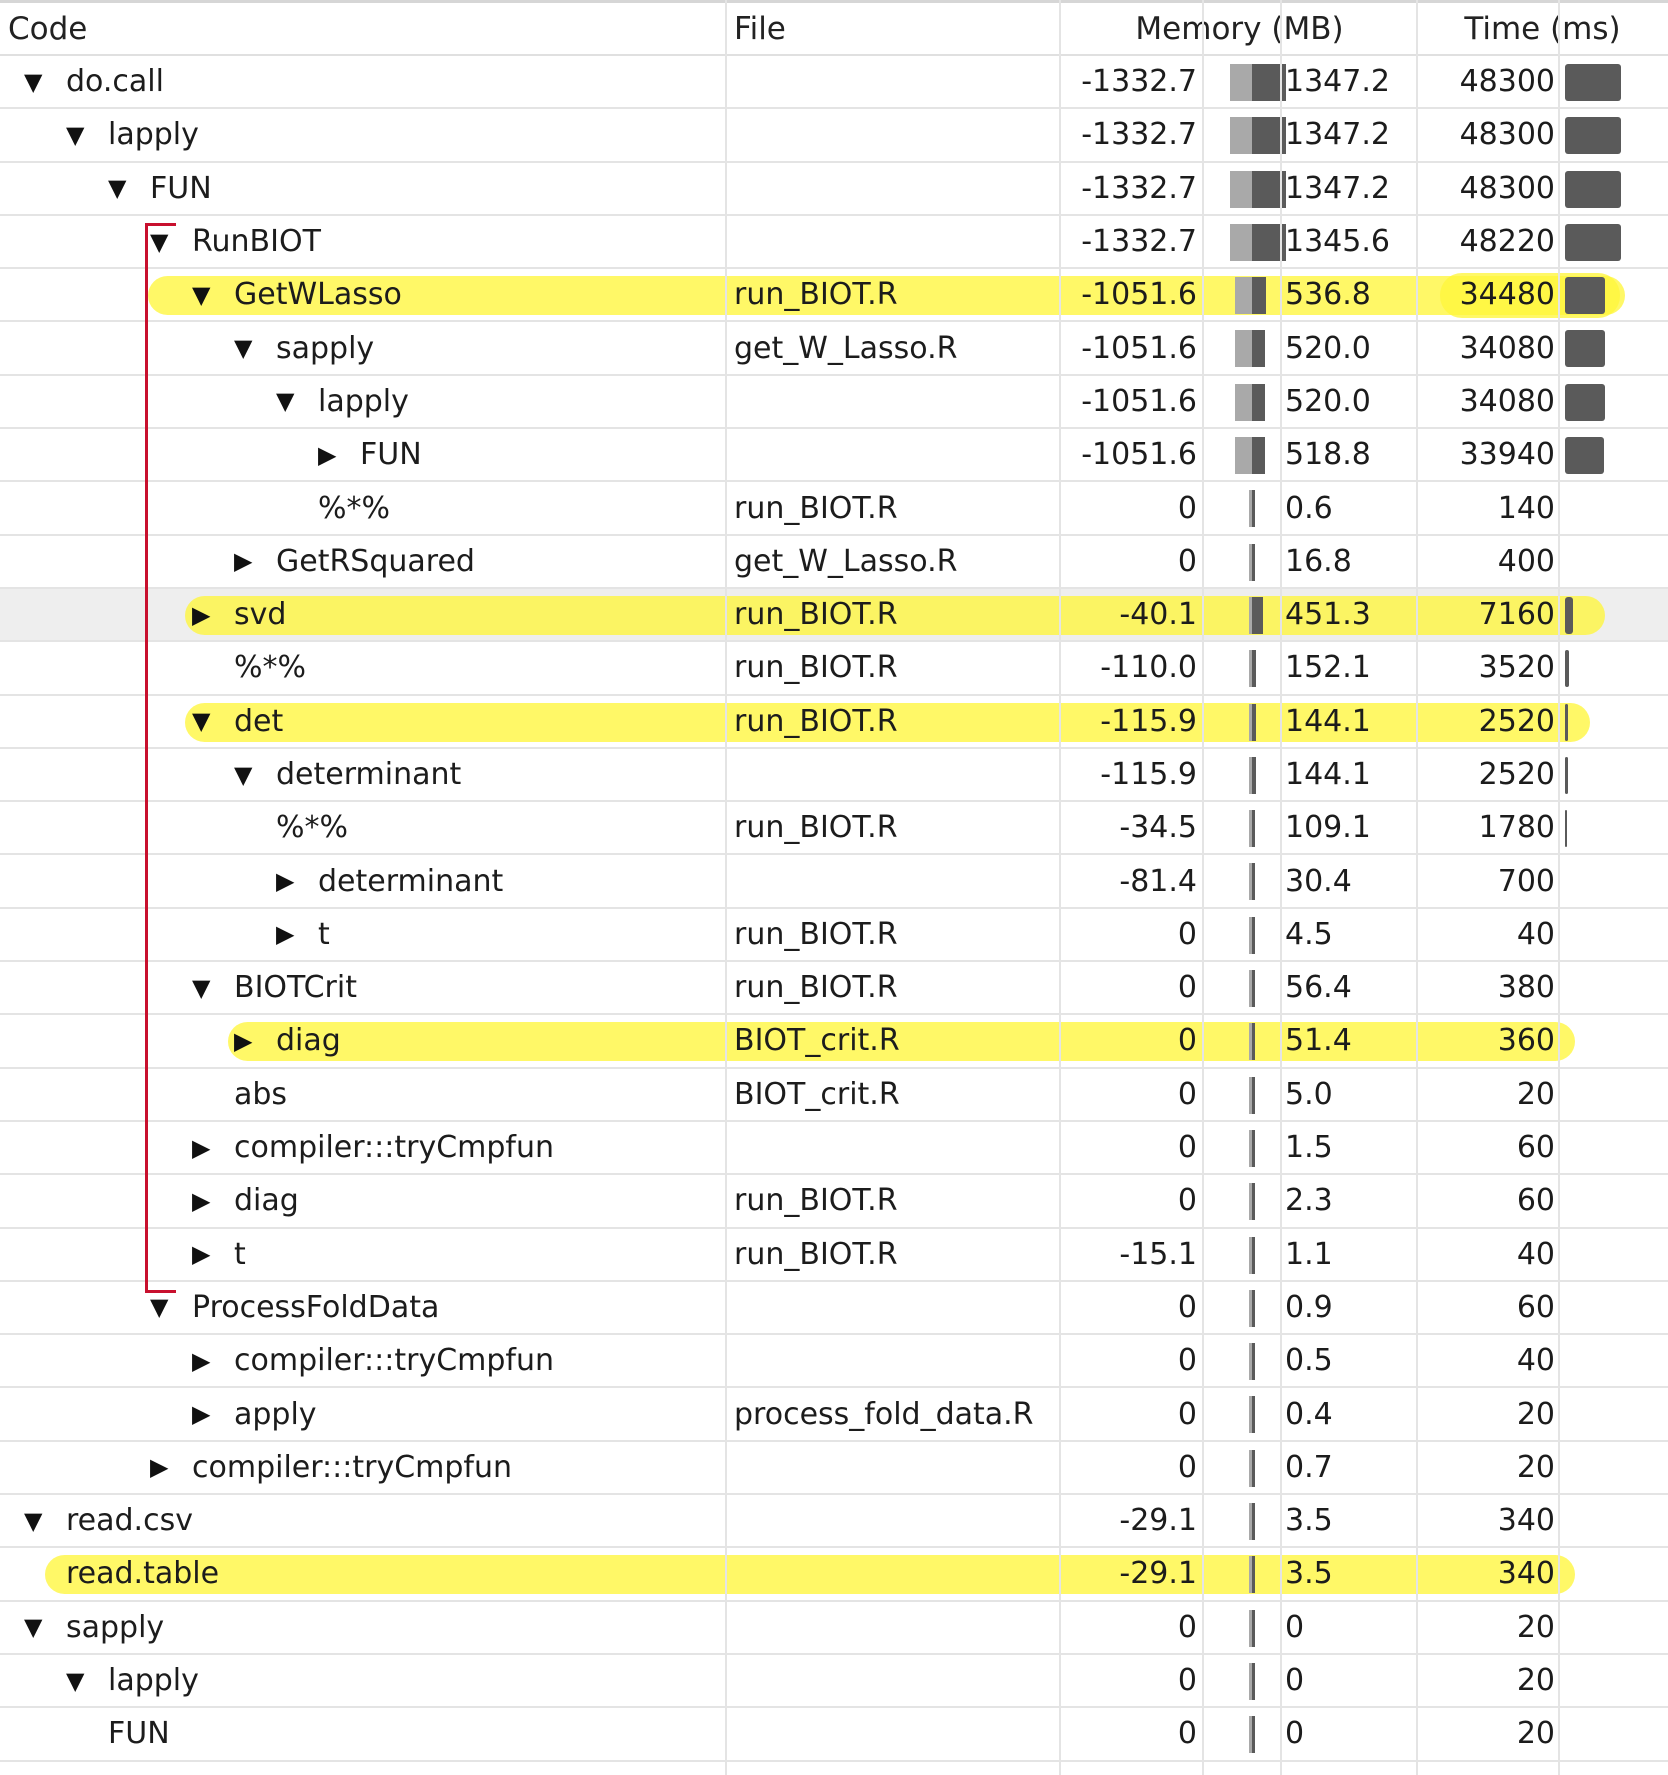  I want to click on code-cell: ▶ t, so click(362, 934).